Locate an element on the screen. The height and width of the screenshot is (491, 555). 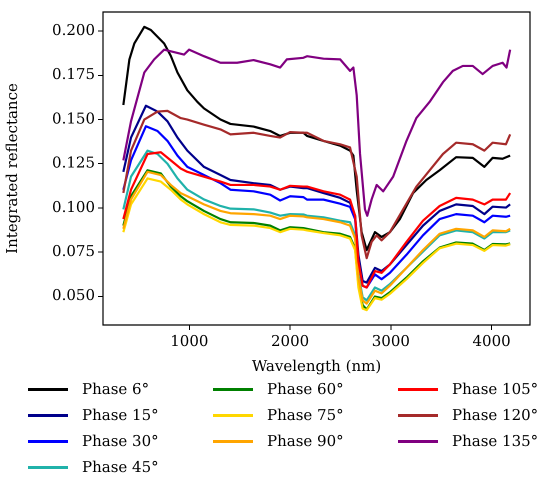
y-axis-title: Integrated reflectance is located at coordinates (11, 168).